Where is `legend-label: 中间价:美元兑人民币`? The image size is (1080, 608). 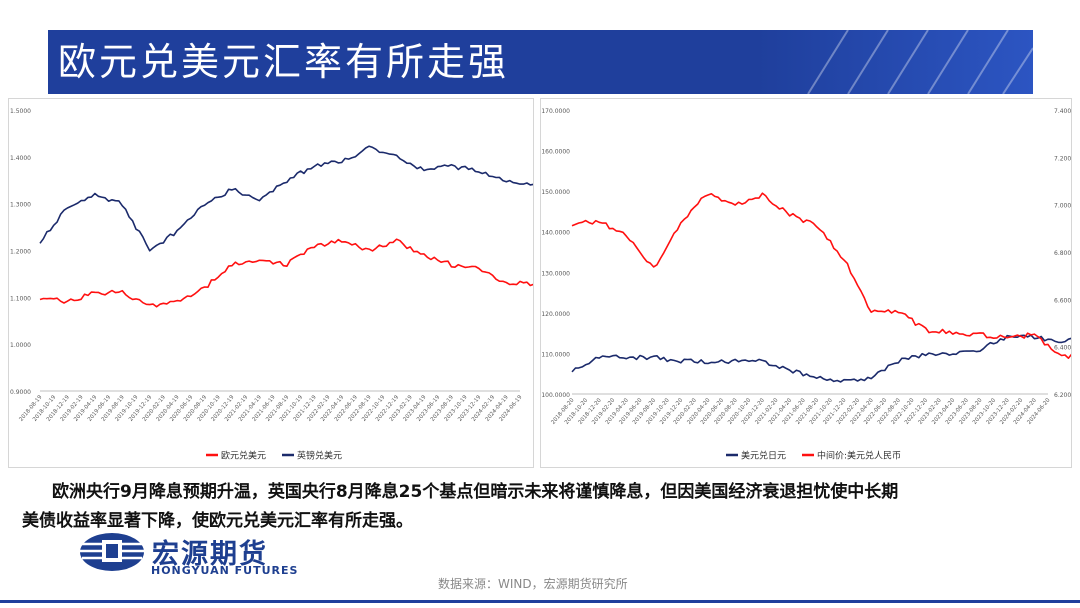
legend-label: 中间价:美元兑人民币 is located at coordinates (859, 456).